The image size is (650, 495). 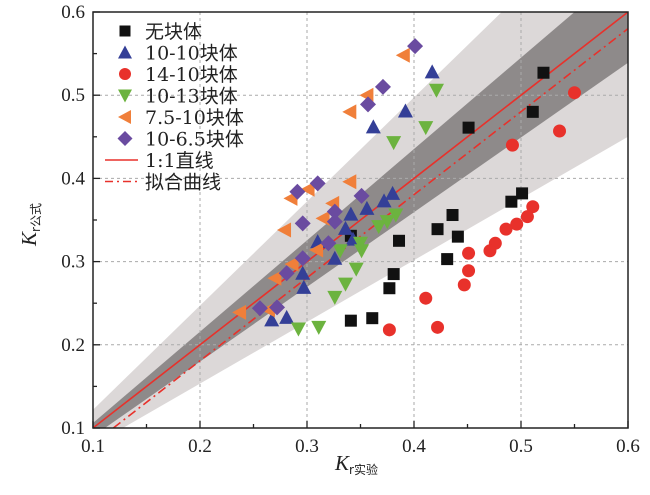 I want to click on y-tick-label: 0.3, so click(x=73, y=262).